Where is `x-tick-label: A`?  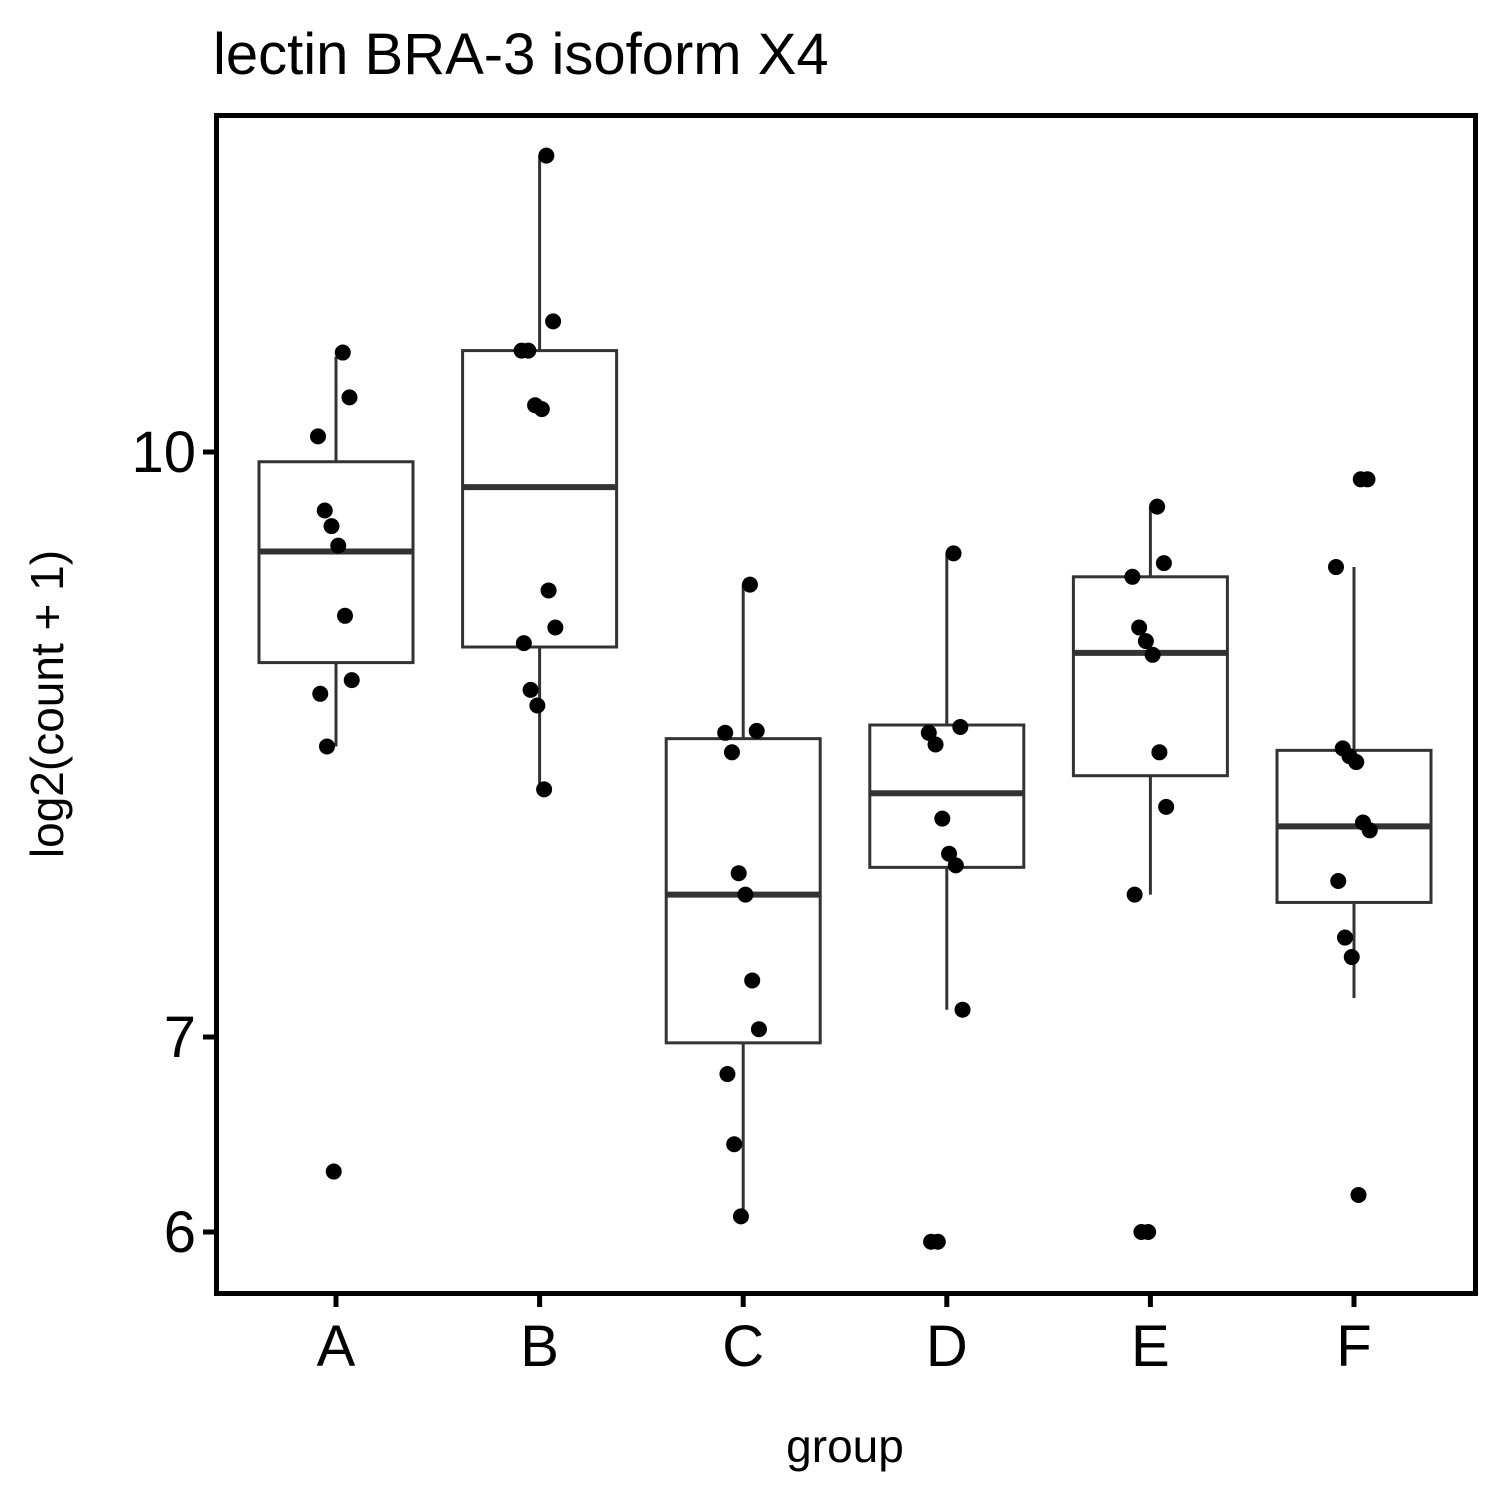 x-tick-label: A is located at coordinates (336, 1346).